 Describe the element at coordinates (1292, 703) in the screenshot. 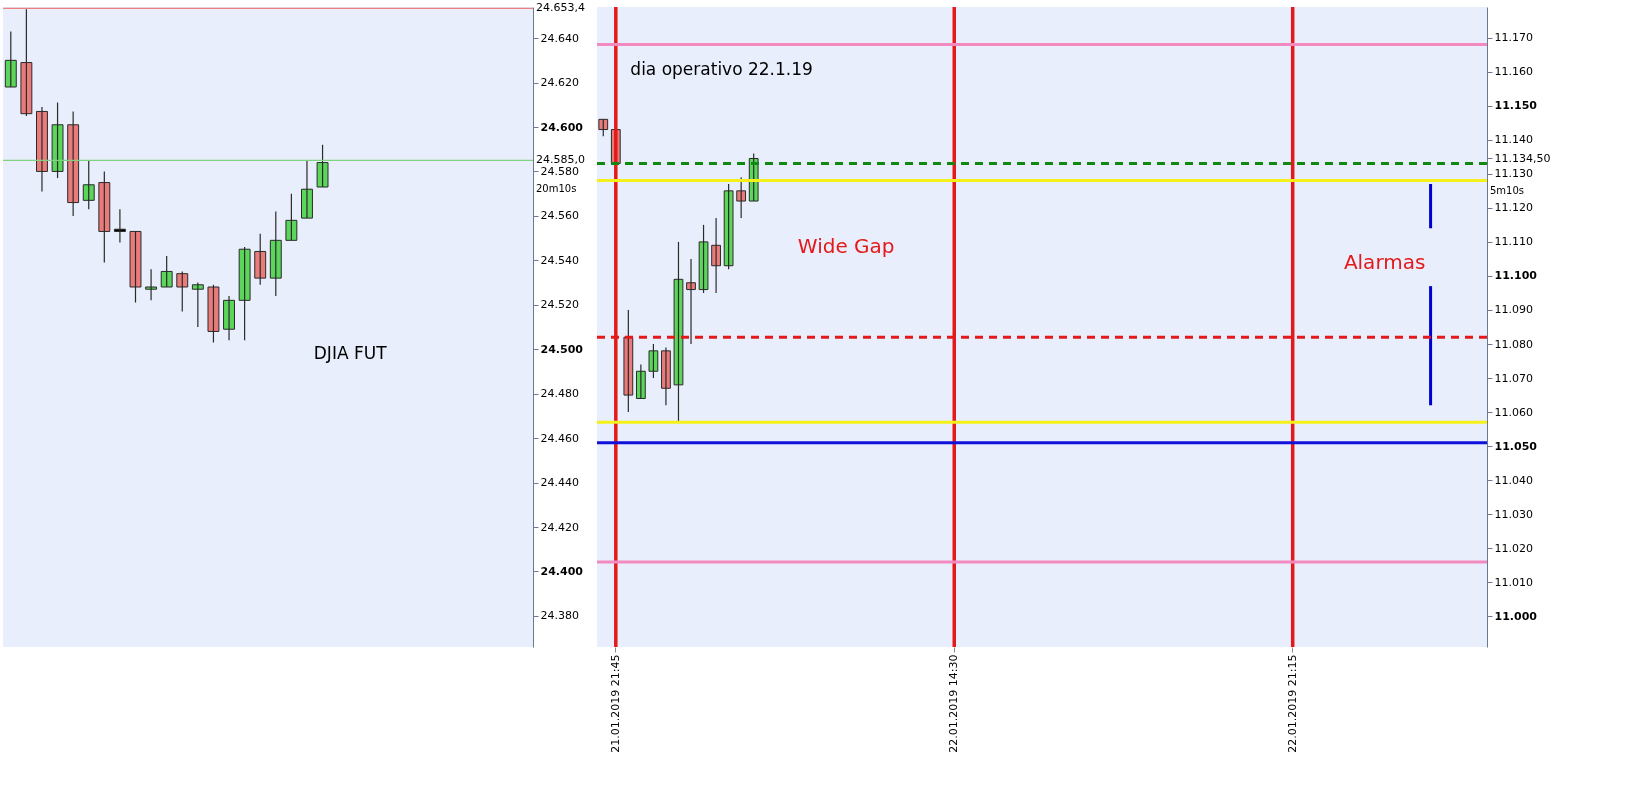

I see `x-tick-label: 22.01.2019 21:15` at that location.